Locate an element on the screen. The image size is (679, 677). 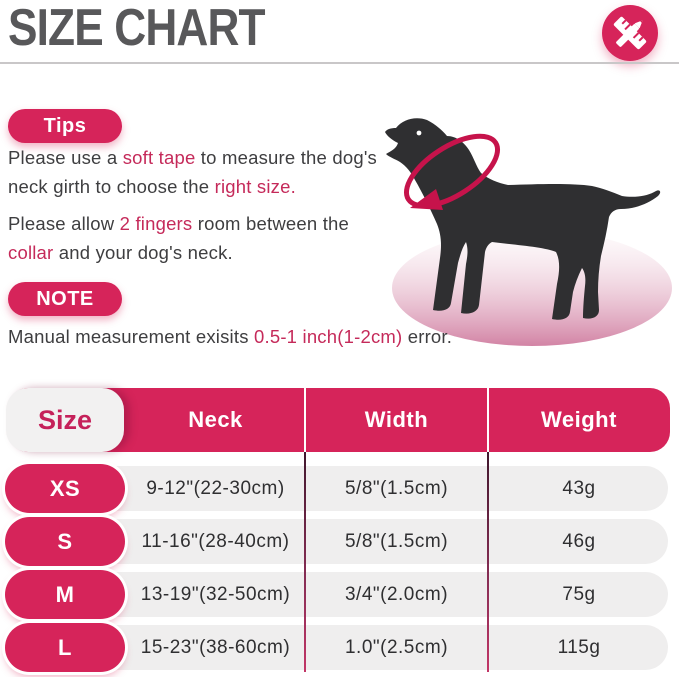
header-weight: Weight is located at coordinates (579, 419).